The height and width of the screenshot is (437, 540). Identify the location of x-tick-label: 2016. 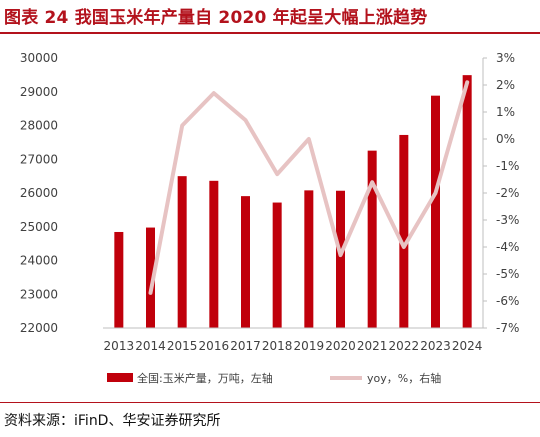
(214, 346).